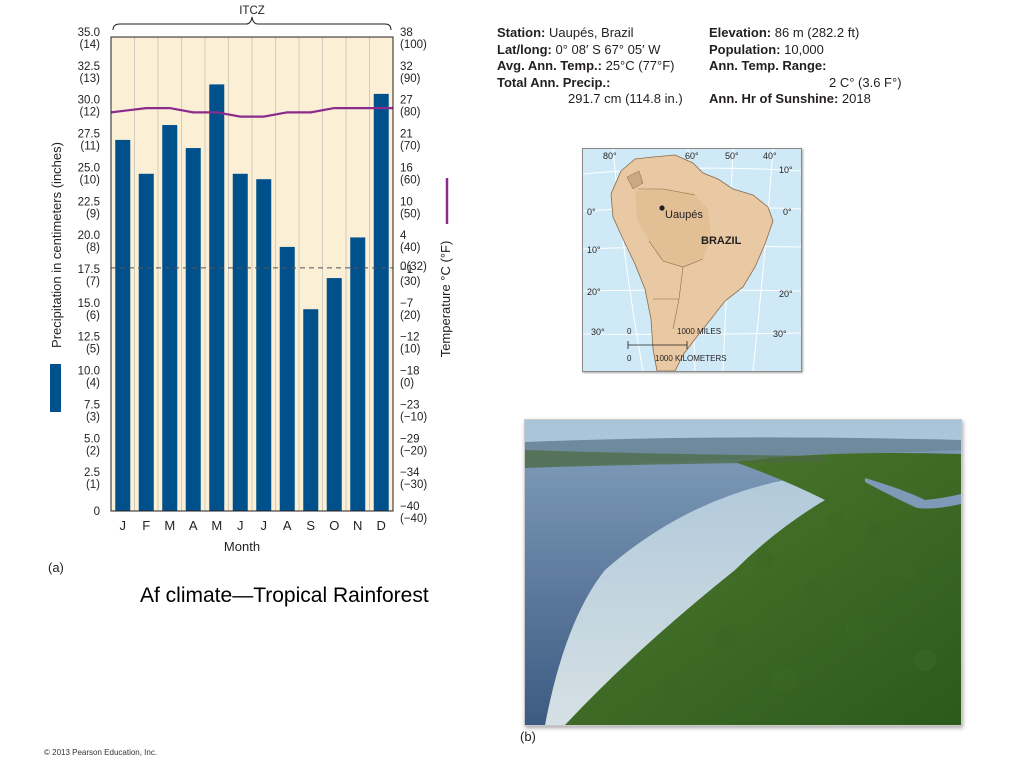 The width and height of the screenshot is (1024, 768). I want to click on sunshine-row: Ann. Hr of Sunshine: 2018, so click(790, 98).